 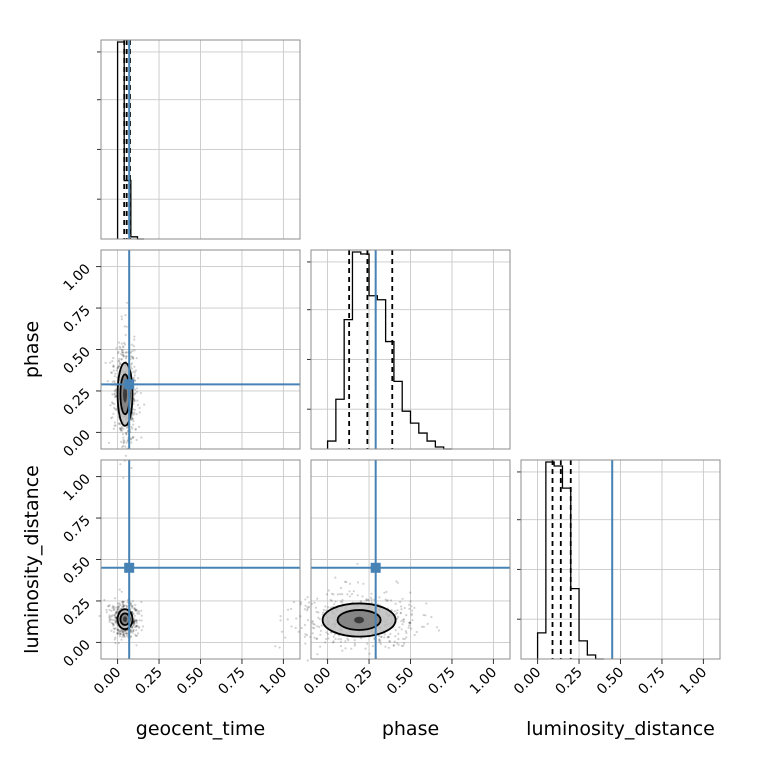 What do you see at coordinates (317, 681) in the screenshot?
I see `xtick-label-phase-0: 0.00` at bounding box center [317, 681].